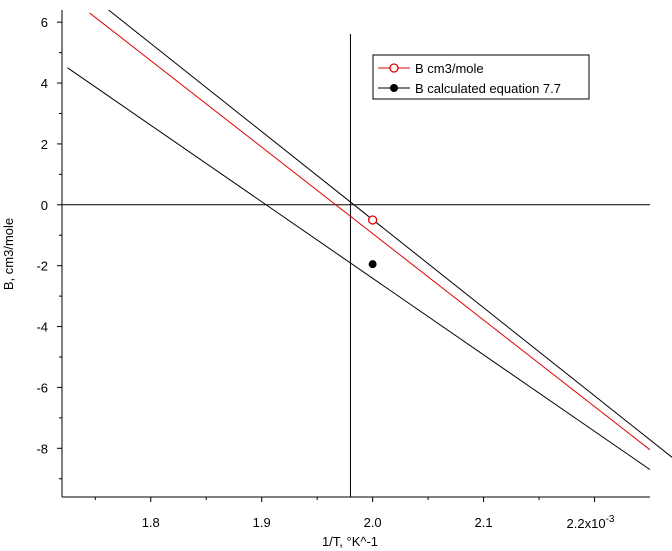 The height and width of the screenshot is (551, 672). Describe the element at coordinates (42, 448) in the screenshot. I see `y-tick-label: -8` at that location.